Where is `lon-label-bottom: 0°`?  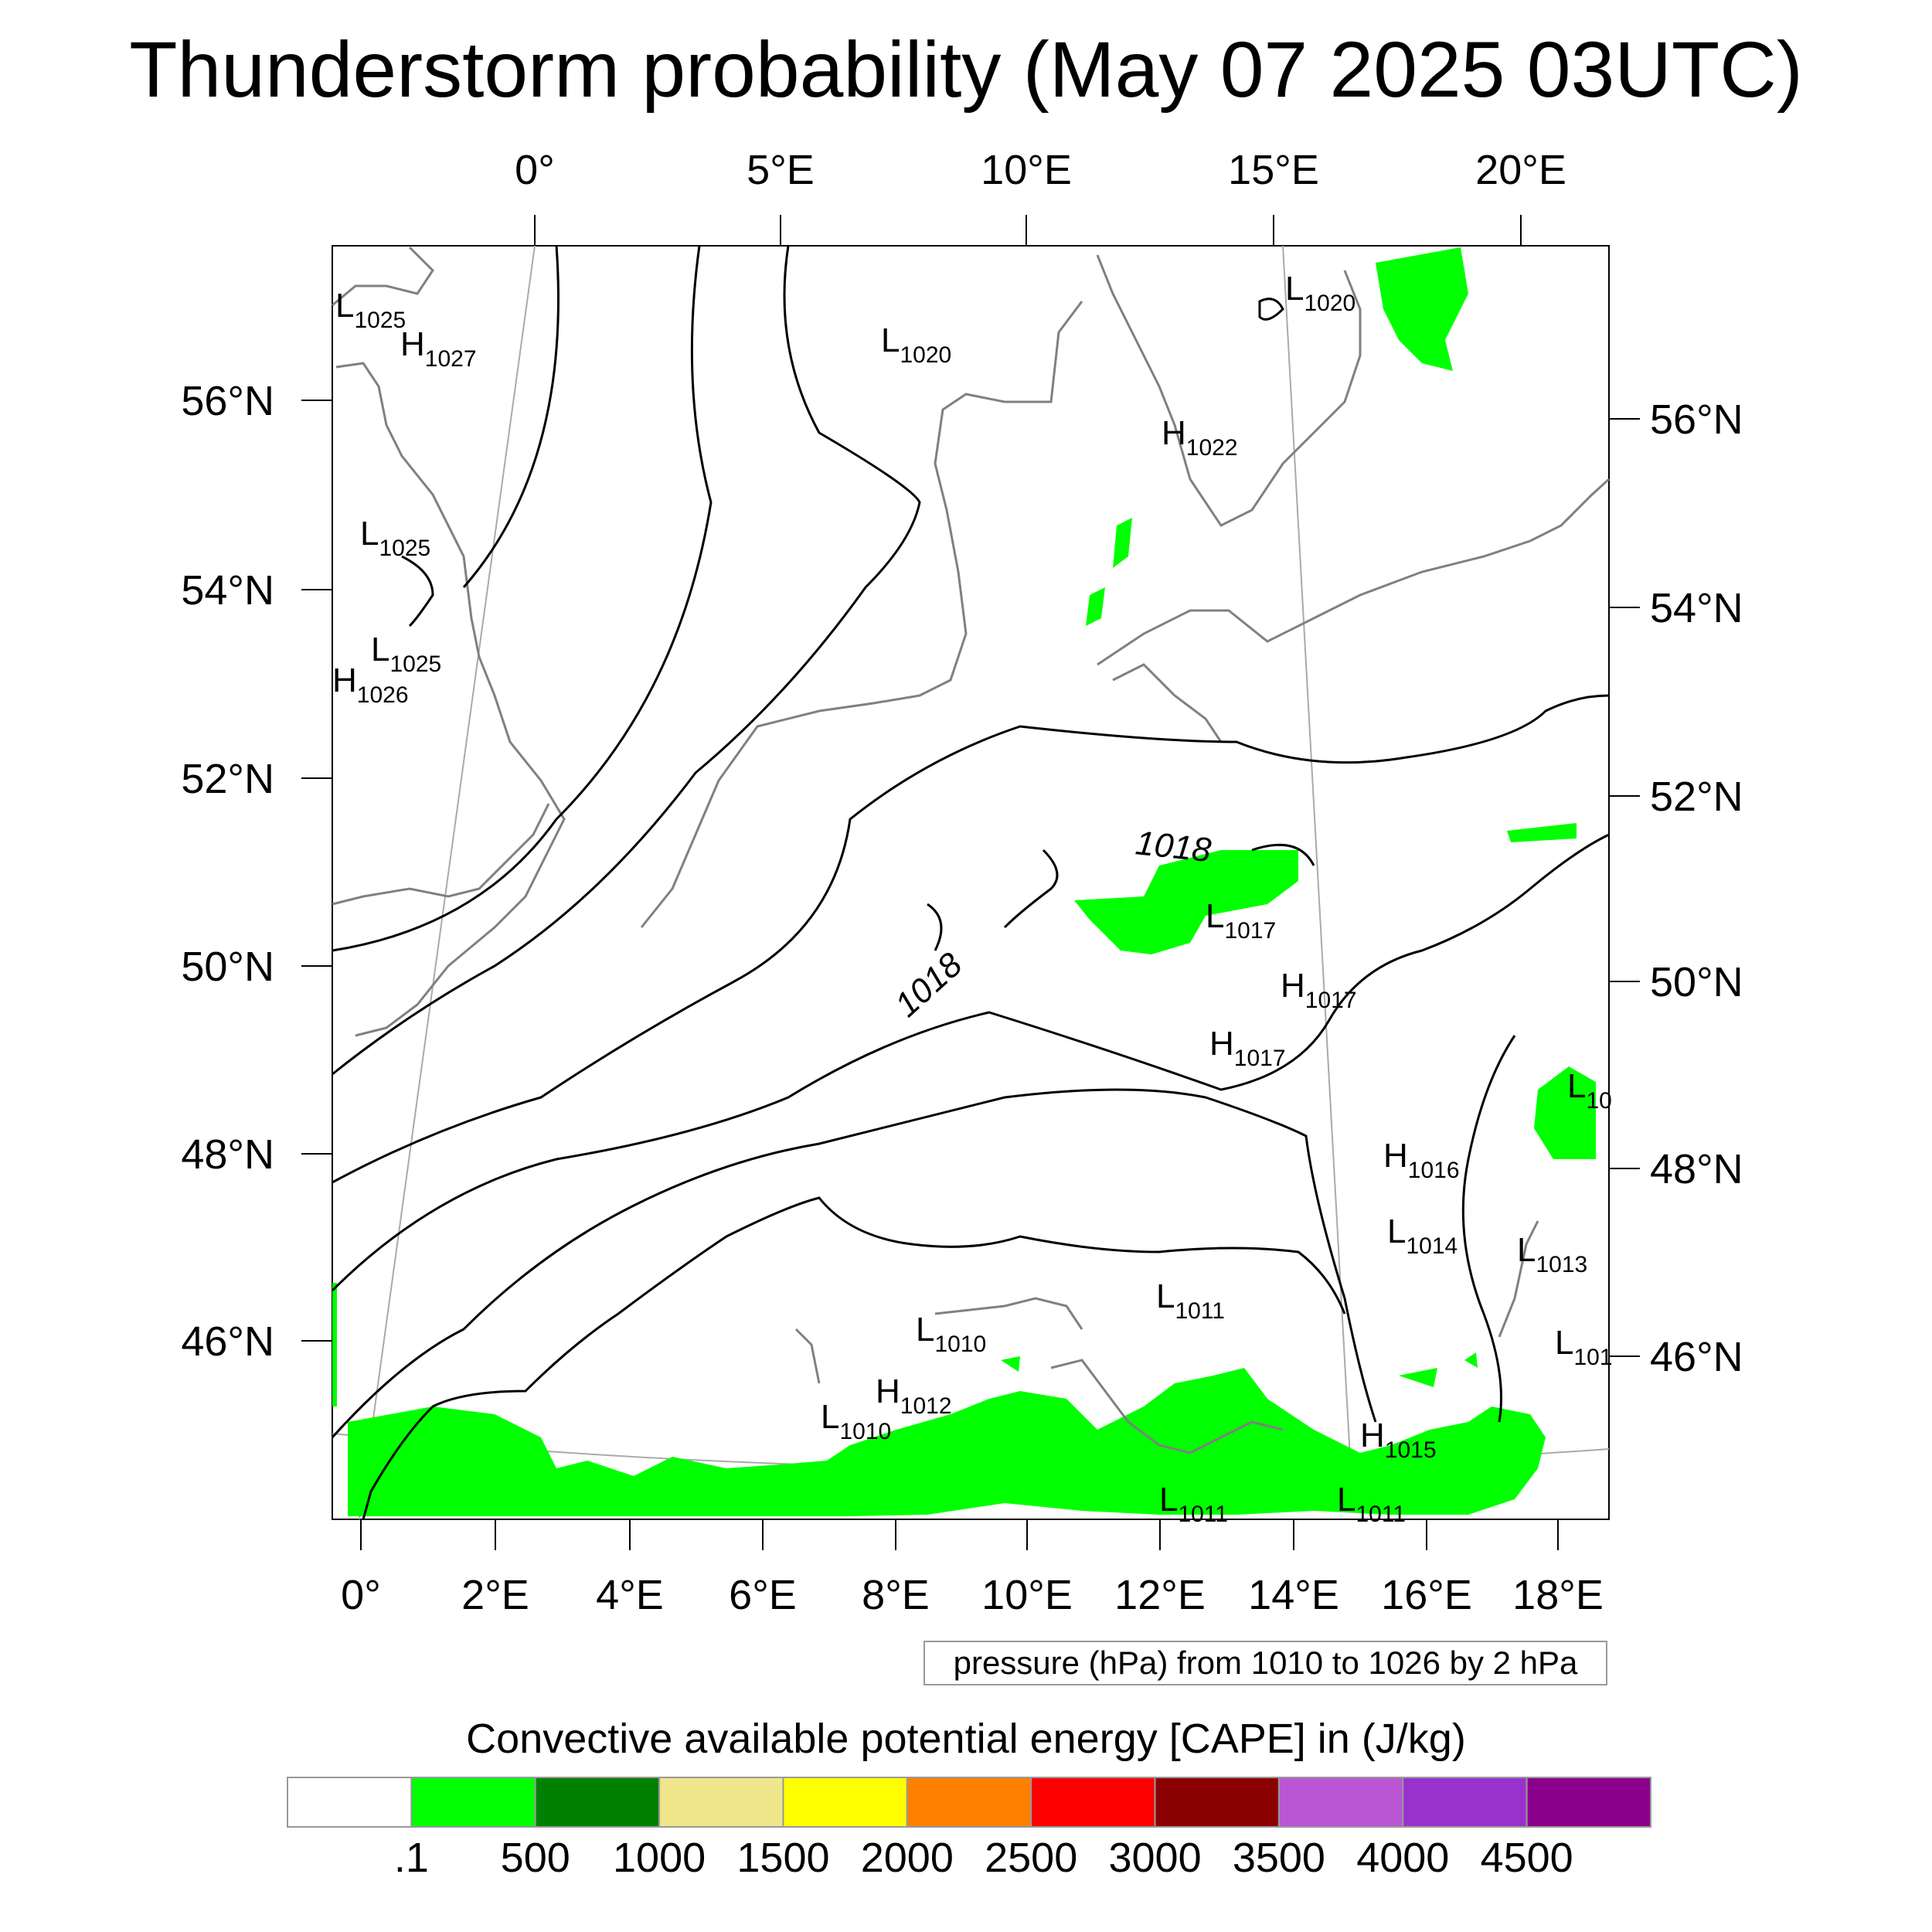 lon-label-bottom: 0° is located at coordinates (361, 1595).